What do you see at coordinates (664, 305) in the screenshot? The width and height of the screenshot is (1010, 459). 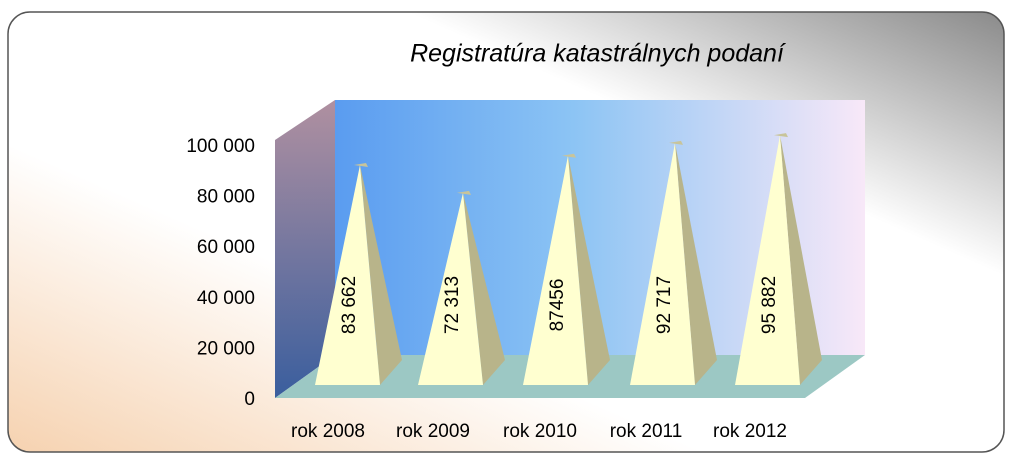 I see `data-label: 92 717` at bounding box center [664, 305].